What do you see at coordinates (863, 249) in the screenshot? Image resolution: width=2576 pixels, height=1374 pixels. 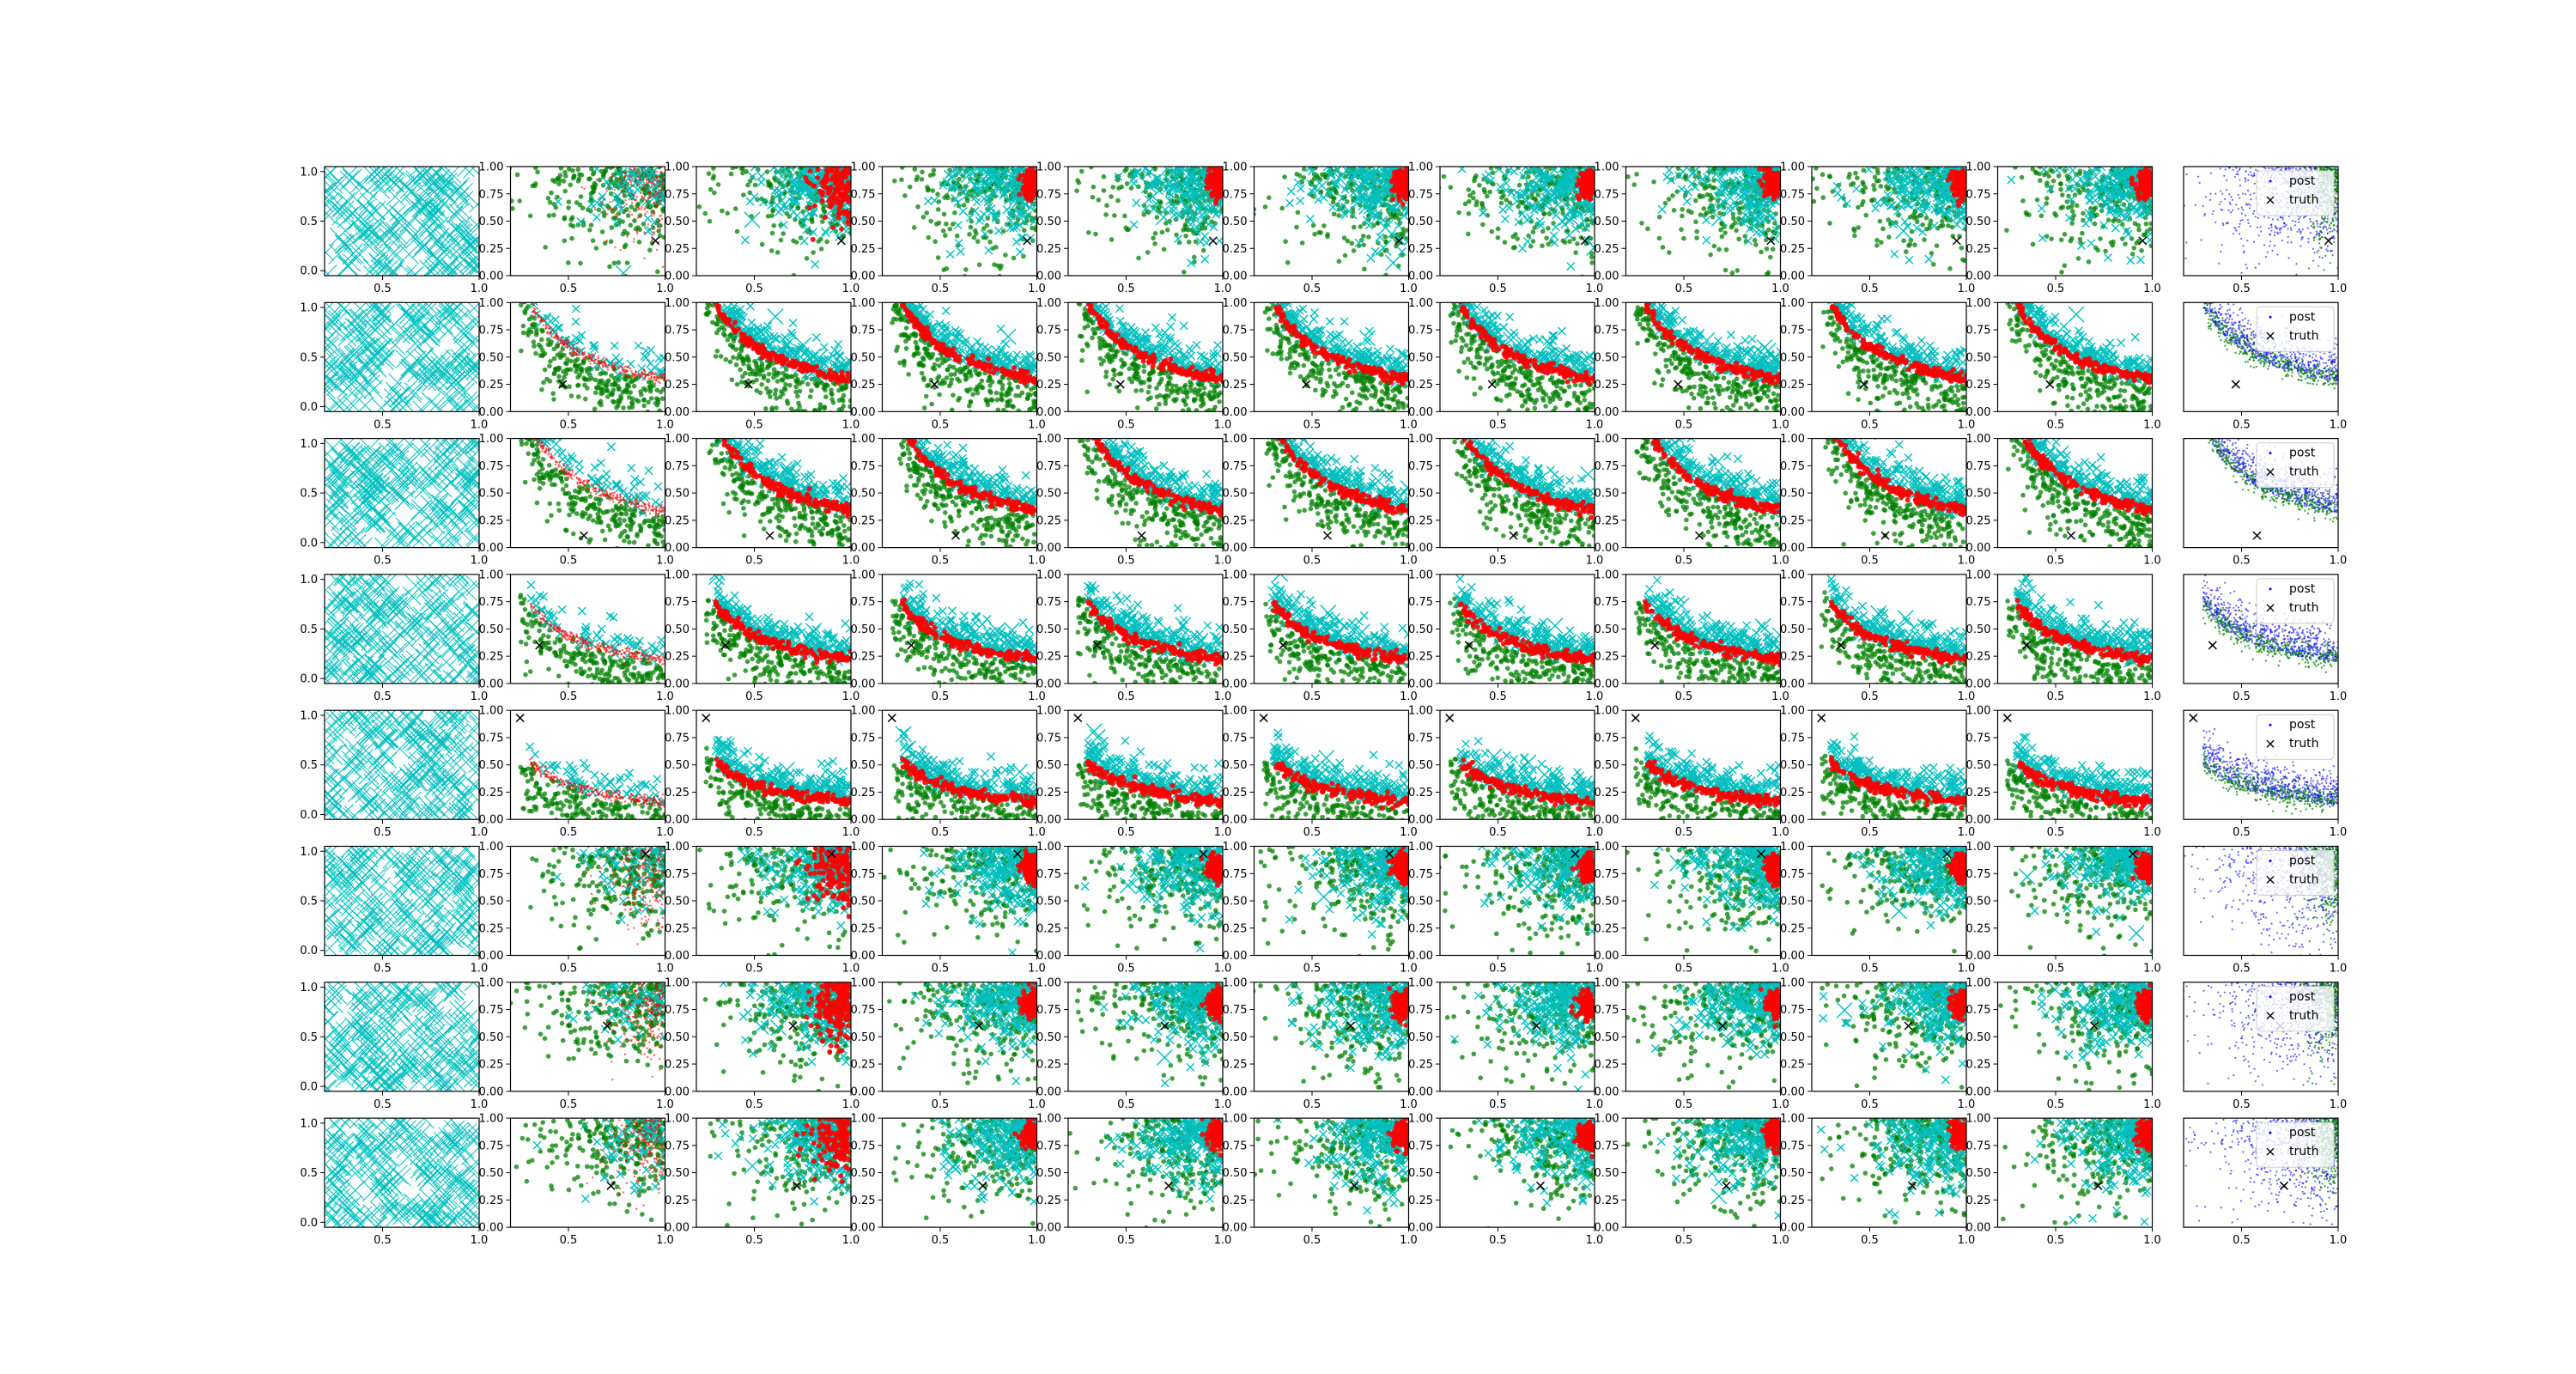 I see `y-tick-label: 0.25` at bounding box center [863, 249].